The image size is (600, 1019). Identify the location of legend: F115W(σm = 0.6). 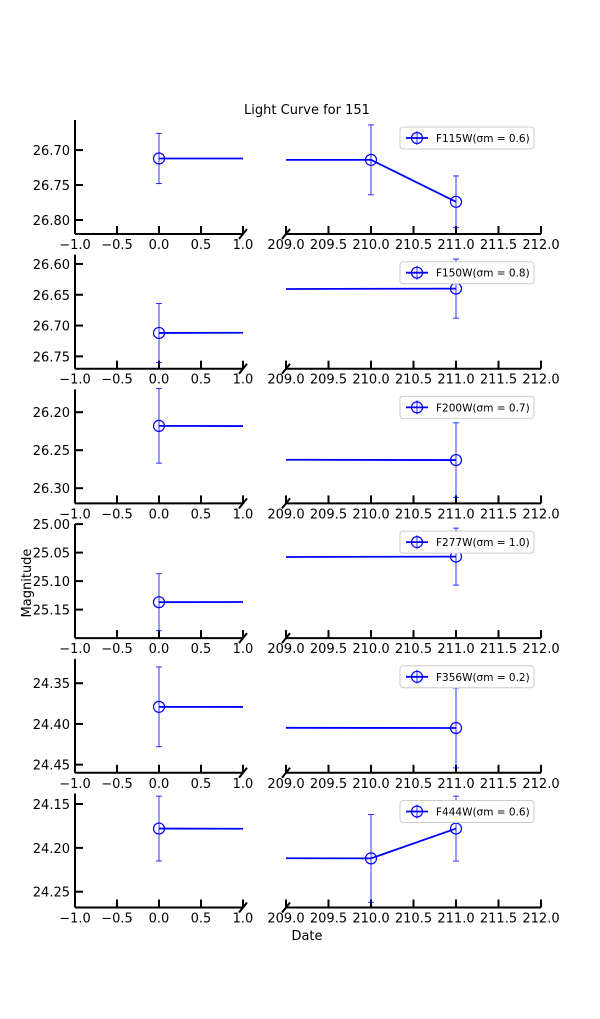
(467, 138).